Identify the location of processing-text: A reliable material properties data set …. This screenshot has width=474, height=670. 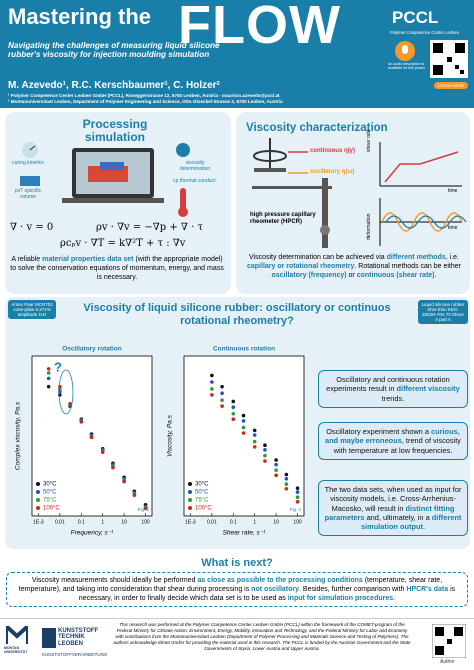
(117, 269).